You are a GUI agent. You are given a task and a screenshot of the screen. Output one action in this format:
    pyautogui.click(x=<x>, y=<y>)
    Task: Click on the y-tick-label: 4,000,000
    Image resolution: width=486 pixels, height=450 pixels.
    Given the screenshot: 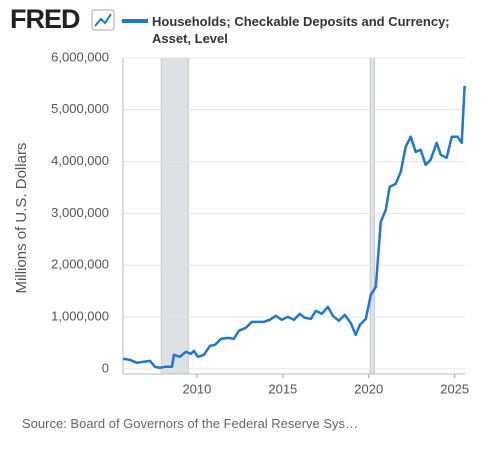 What is the action you would take?
    pyautogui.click(x=80, y=160)
    